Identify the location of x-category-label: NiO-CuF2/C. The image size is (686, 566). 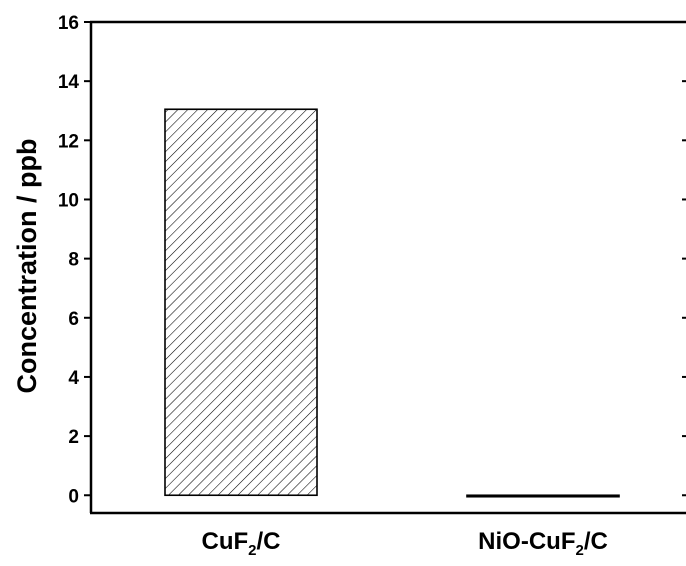
(543, 543).